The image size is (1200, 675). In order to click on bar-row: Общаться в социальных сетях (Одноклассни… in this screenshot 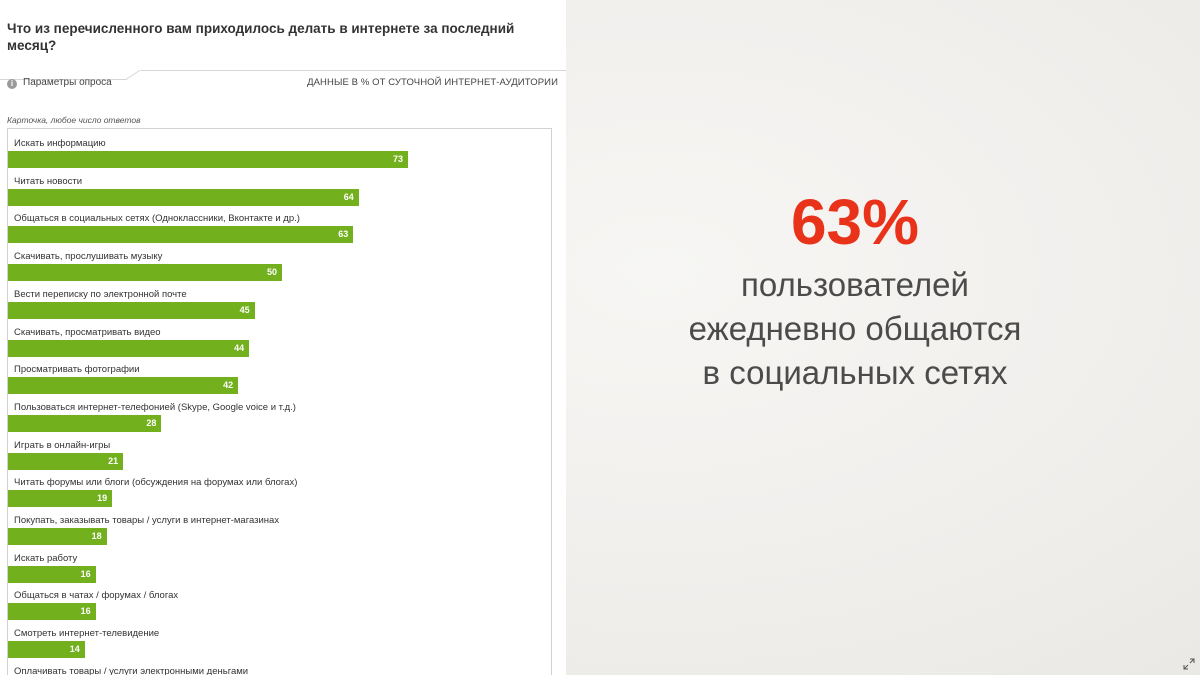, I will do `click(279, 232)`.